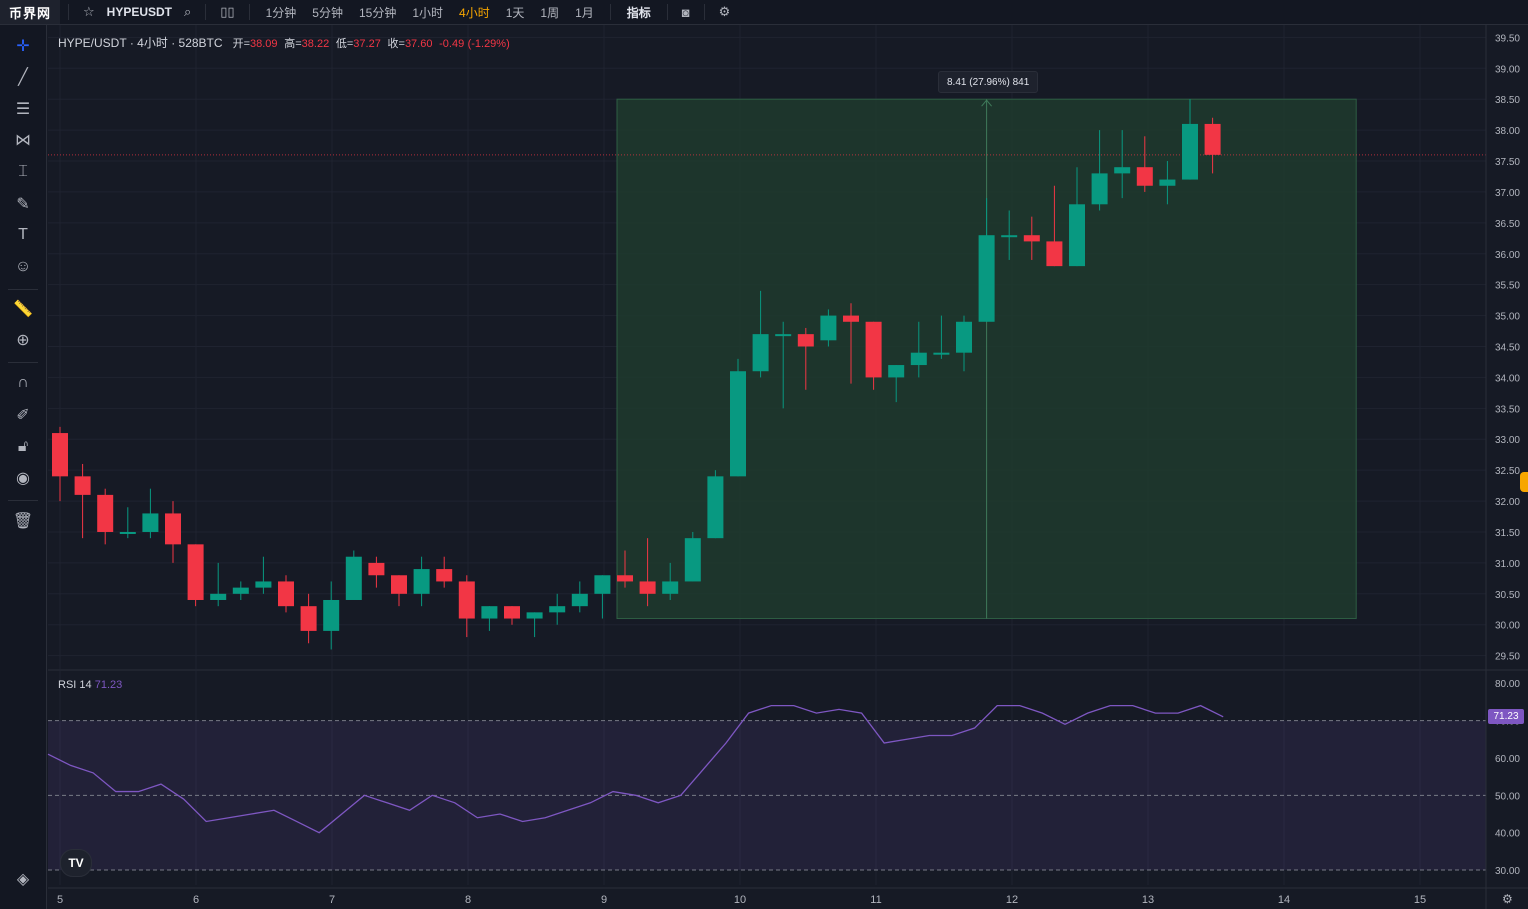 The width and height of the screenshot is (1528, 909). Describe the element at coordinates (1507, 255) in the screenshot. I see `price-axis-label: 36.00` at that location.